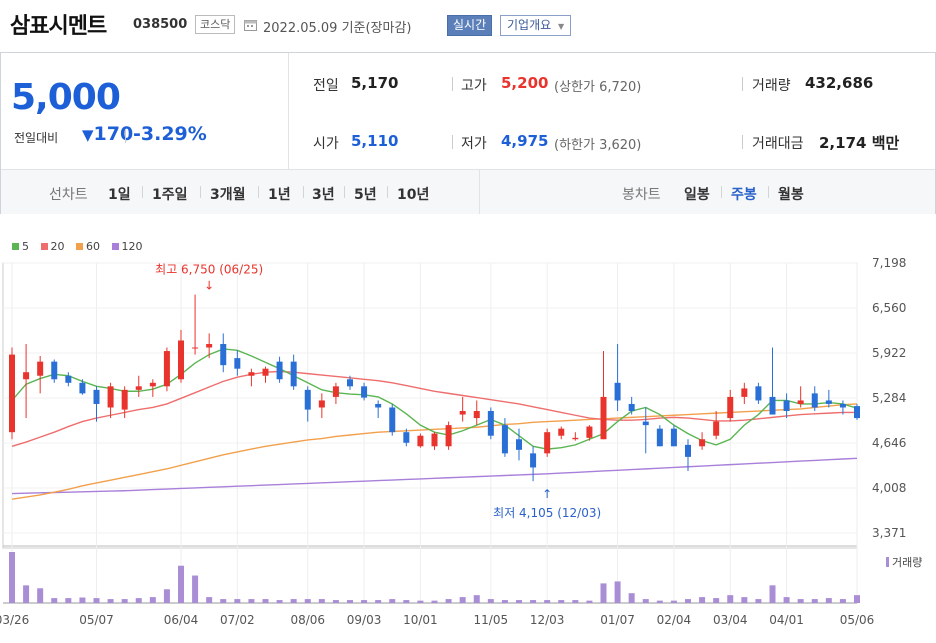  I want to click on period-3y: 3년, so click(323, 195).